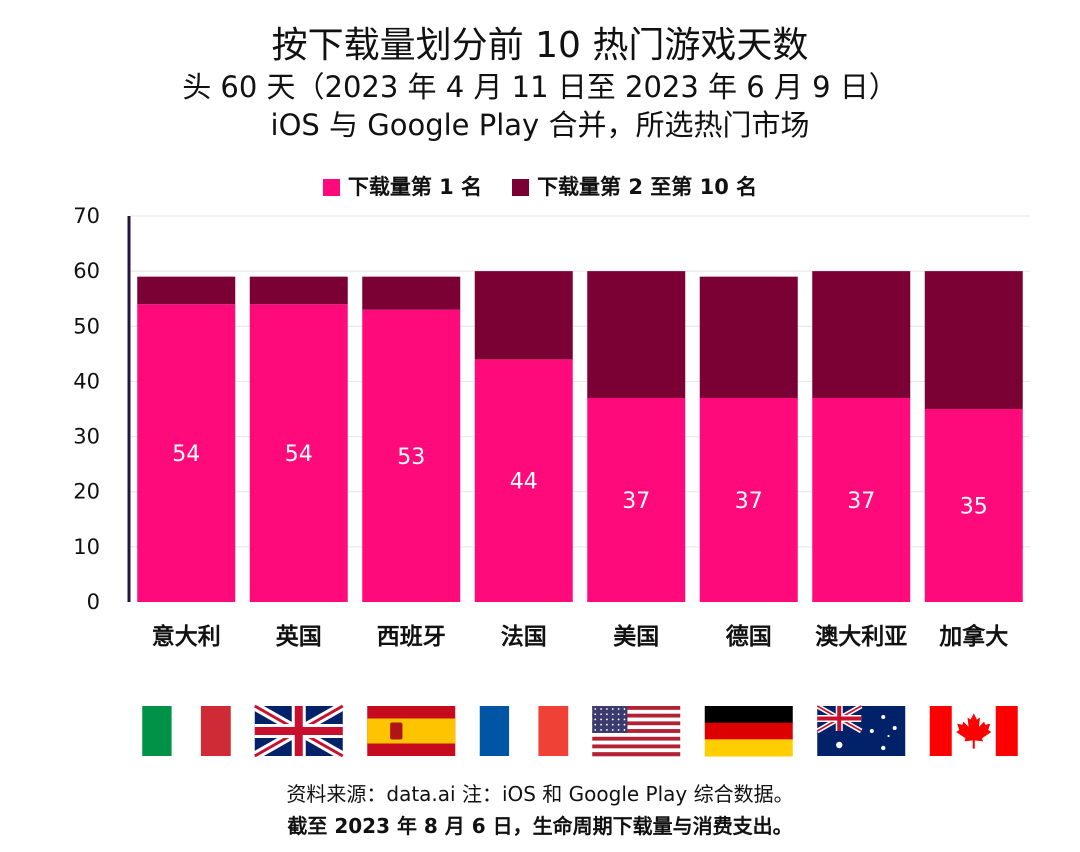 This screenshot has width=1080, height=852. I want to click on bar-value-label: 35, so click(974, 507).